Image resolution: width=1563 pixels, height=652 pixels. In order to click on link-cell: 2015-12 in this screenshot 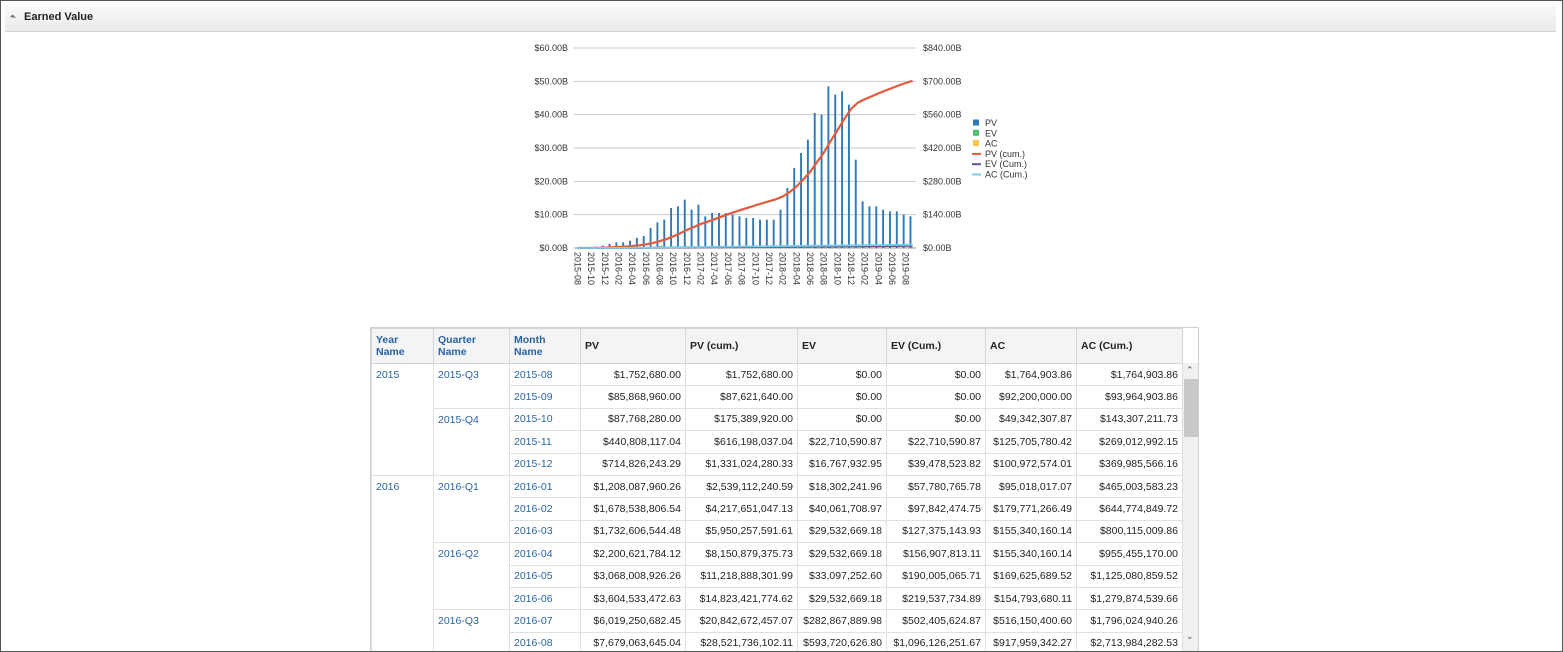, I will do `click(545, 464)`.